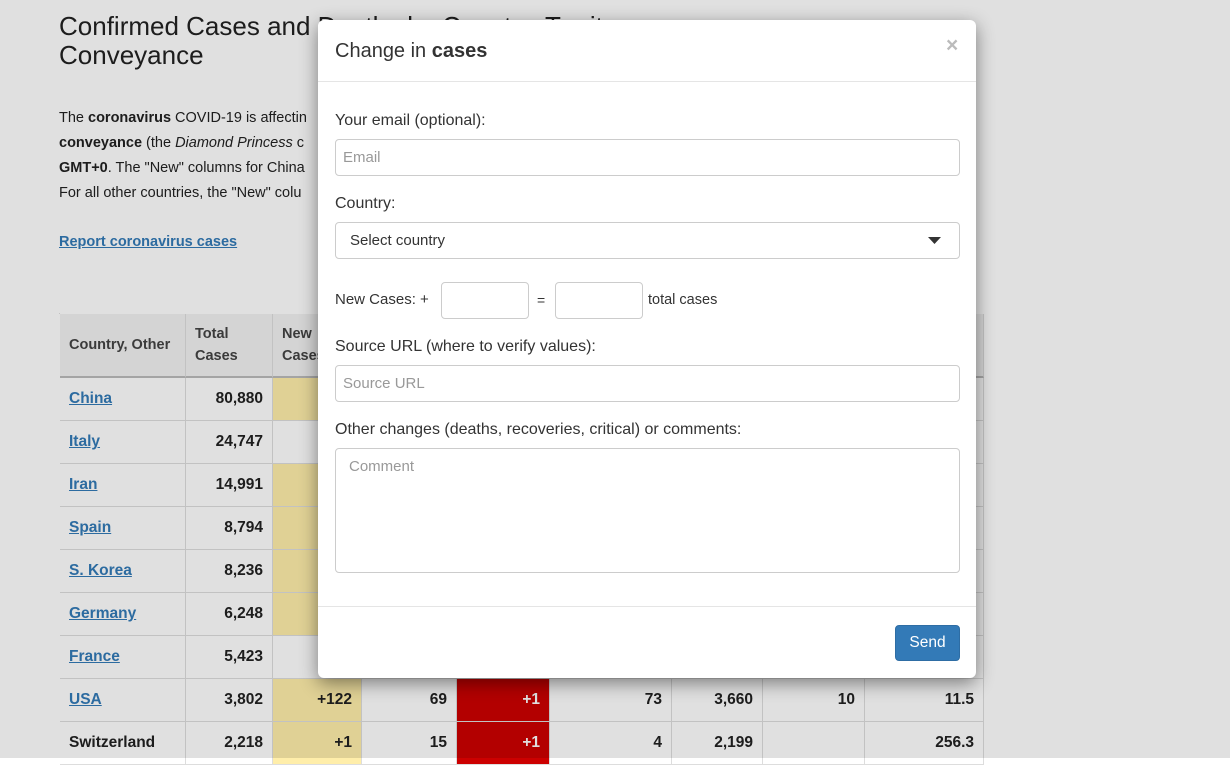  What do you see at coordinates (239, 118) in the screenshot?
I see `intro-segment: COVID-19 is affectin` at bounding box center [239, 118].